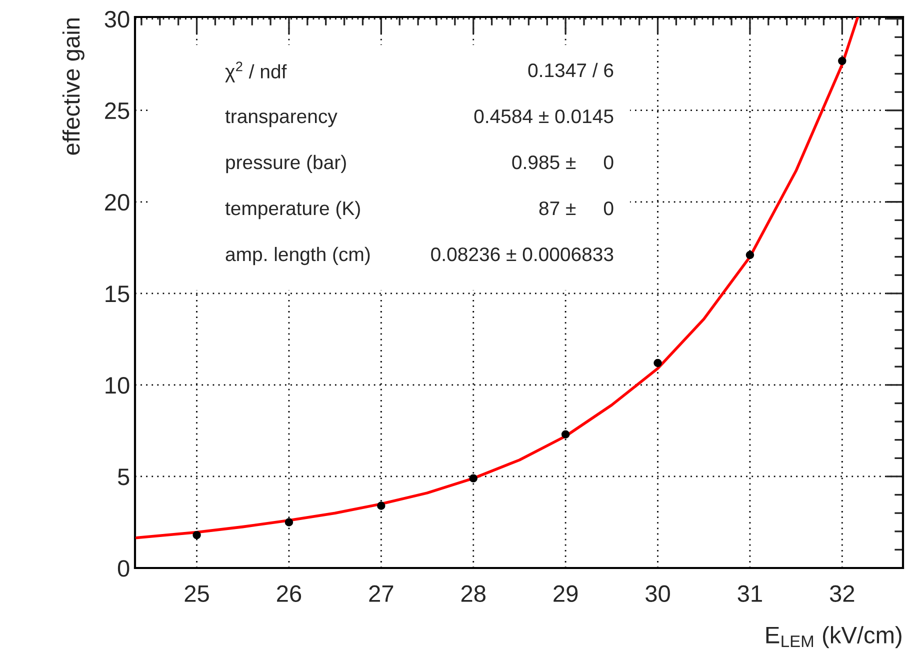  What do you see at coordinates (117, 202) in the screenshot?
I see `y-tick-label: 20` at bounding box center [117, 202].